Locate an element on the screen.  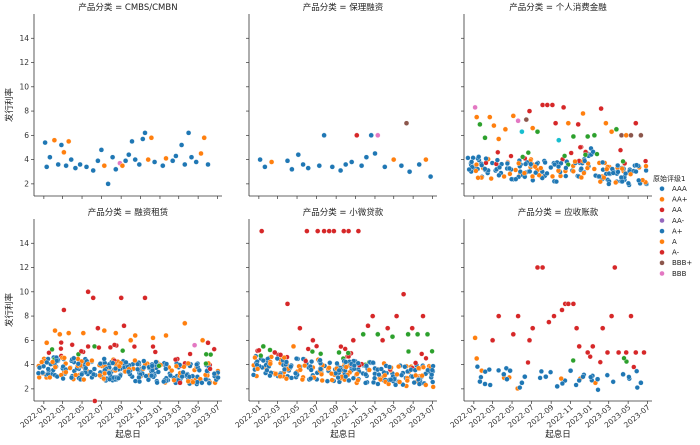
legend-label: AAA is located at coordinates (679, 189).